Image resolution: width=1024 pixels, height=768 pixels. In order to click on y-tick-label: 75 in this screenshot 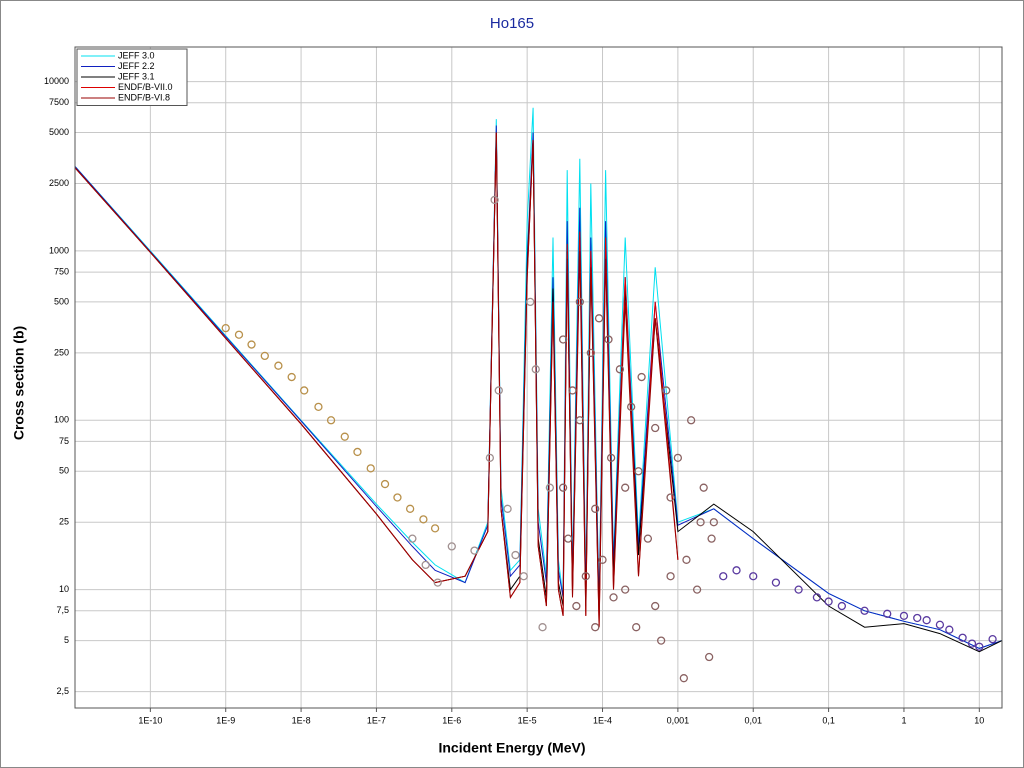, I will do `click(64, 441)`.